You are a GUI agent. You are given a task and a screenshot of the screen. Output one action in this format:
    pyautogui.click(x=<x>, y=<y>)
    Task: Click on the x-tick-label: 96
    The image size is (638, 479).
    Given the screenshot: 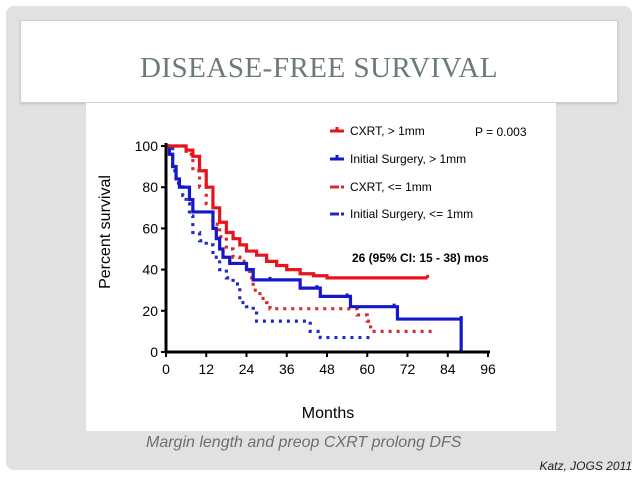 What is the action you would take?
    pyautogui.click(x=488, y=369)
    